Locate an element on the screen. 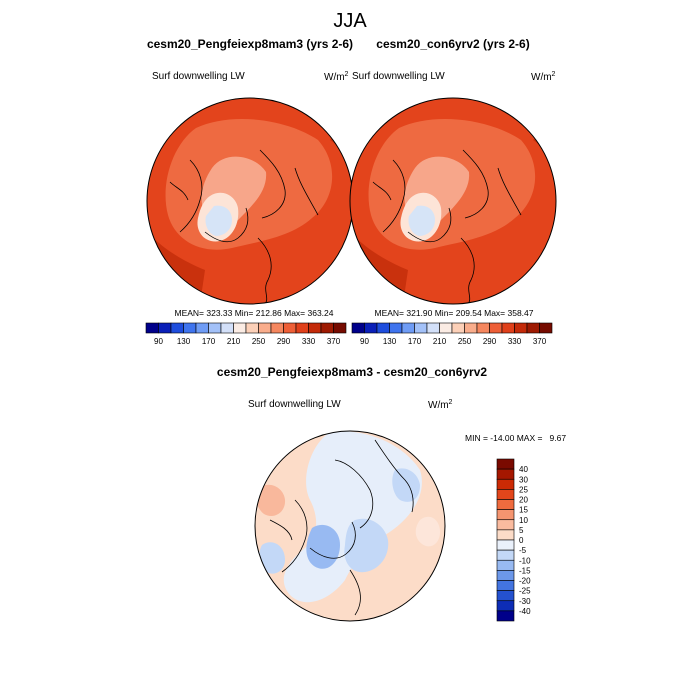 Image resolution: width=700 pixels, height=700 pixels. panel-a-colorbar-tick-label: 90 is located at coordinates (158, 341).